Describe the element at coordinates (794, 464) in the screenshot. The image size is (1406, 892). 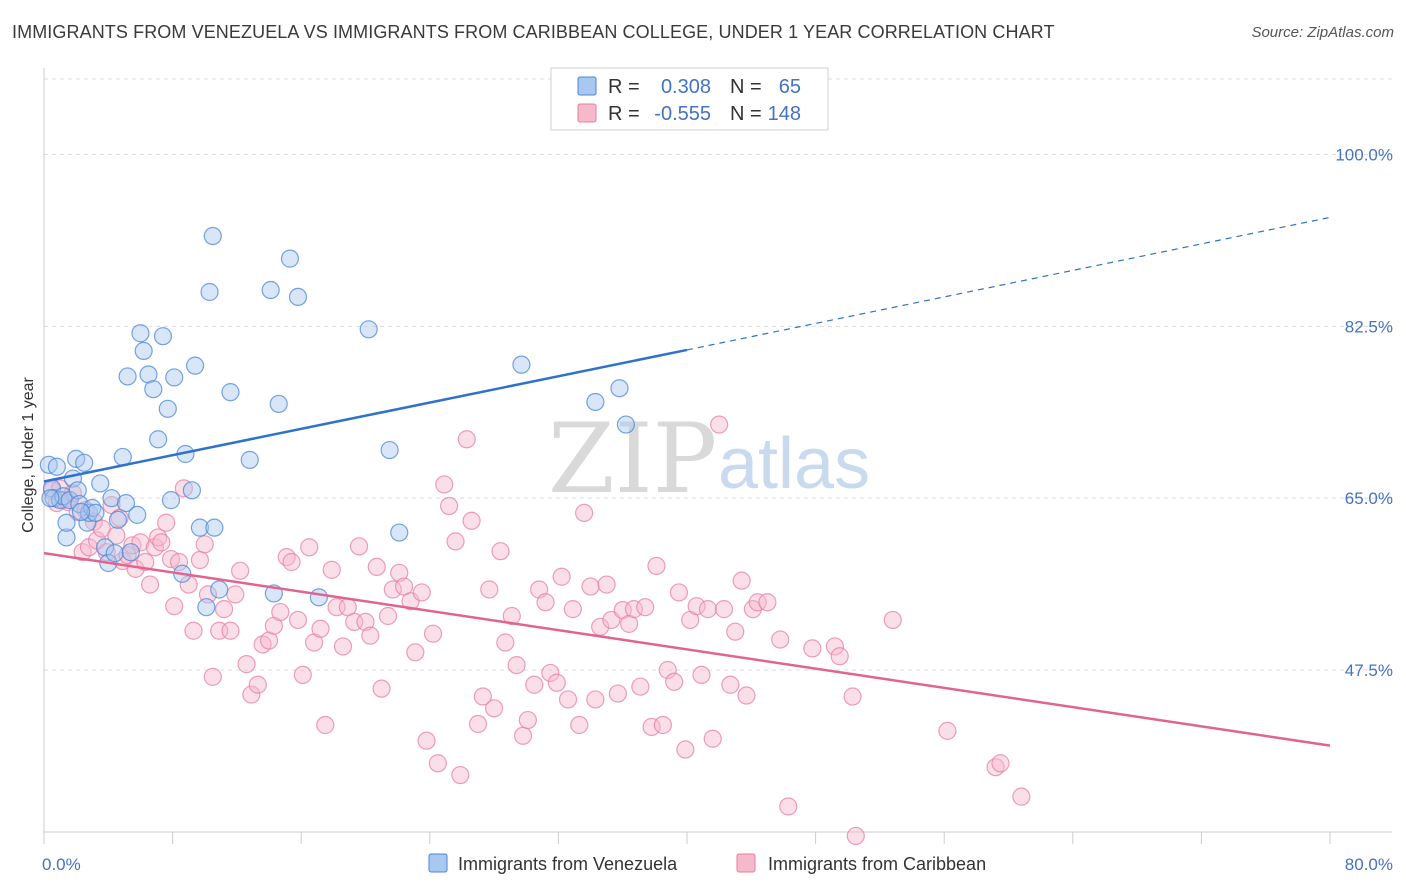
I see `watermark-atlas: atlas` at that location.